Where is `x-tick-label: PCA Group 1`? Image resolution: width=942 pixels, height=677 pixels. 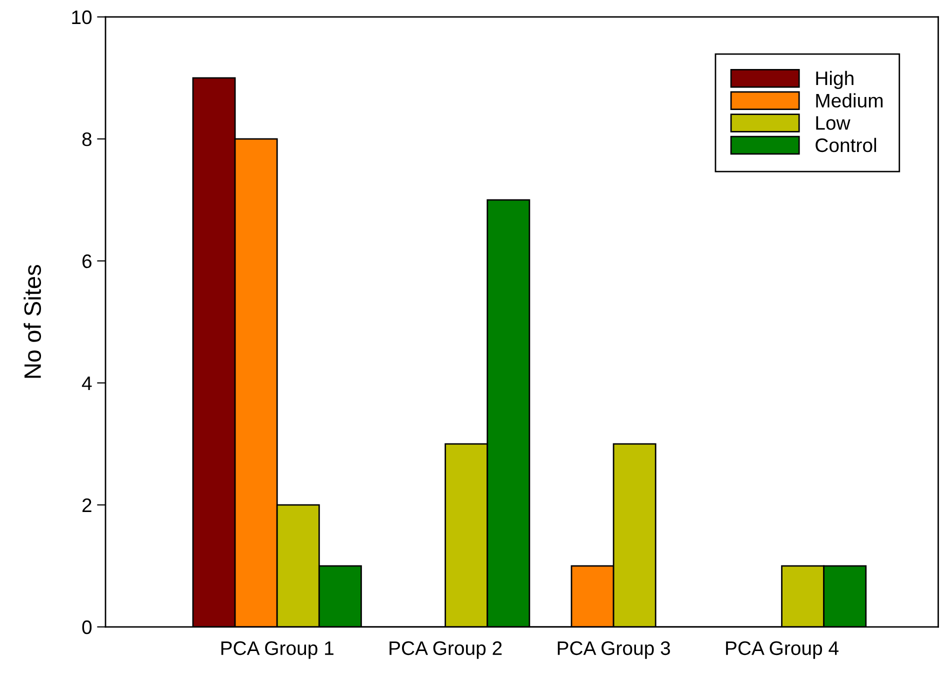 x-tick-label: PCA Group 1 is located at coordinates (277, 650).